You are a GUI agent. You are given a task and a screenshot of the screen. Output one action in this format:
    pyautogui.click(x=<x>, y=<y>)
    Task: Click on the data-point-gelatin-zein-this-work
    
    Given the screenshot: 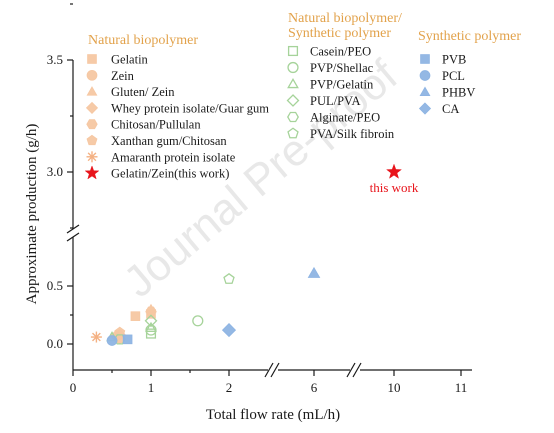 What is the action you would take?
    pyautogui.click(x=394, y=171)
    